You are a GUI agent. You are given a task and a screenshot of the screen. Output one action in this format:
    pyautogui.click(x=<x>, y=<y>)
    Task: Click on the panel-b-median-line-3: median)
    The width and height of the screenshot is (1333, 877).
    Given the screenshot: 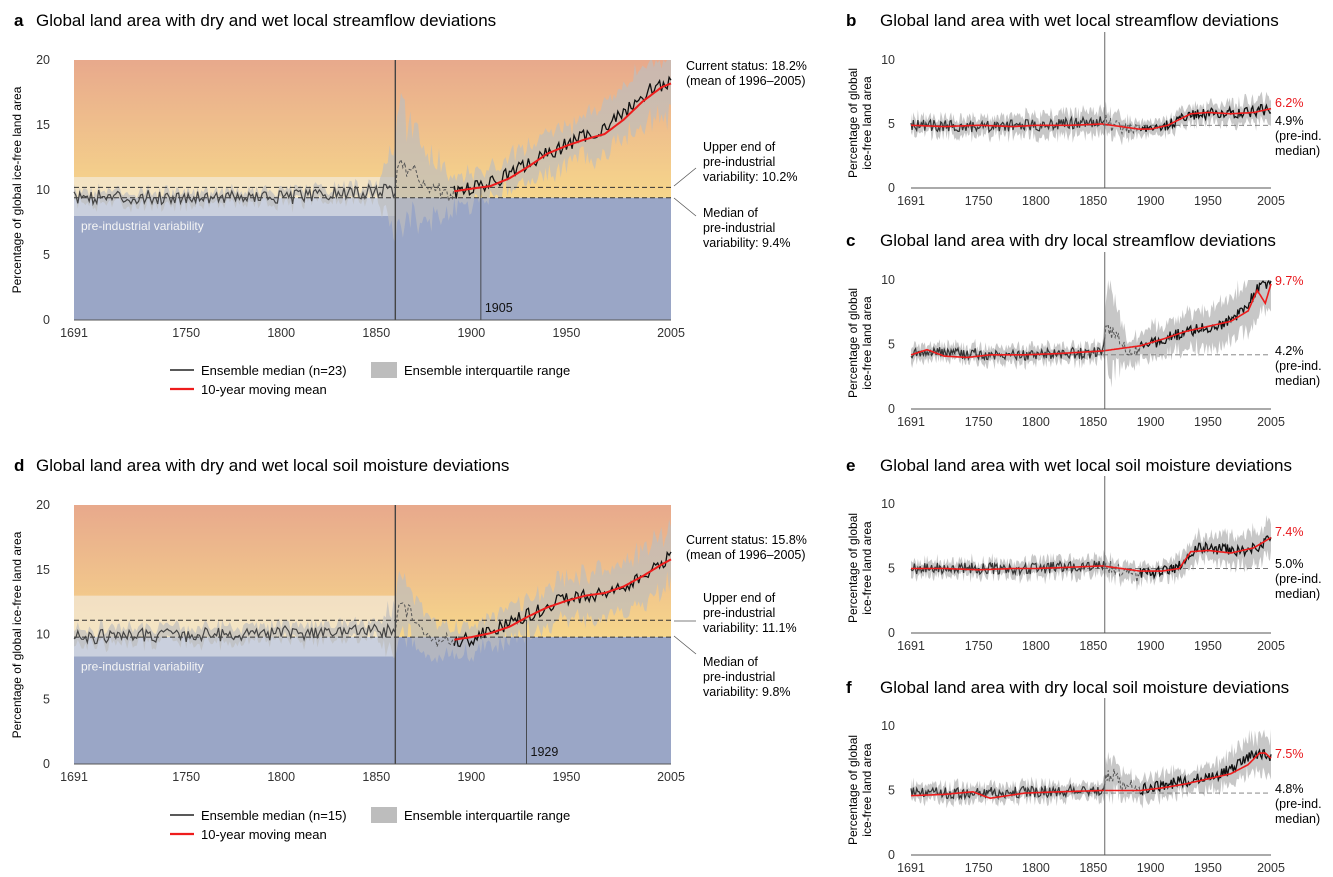 What is the action you would take?
    pyautogui.click(x=1297, y=151)
    